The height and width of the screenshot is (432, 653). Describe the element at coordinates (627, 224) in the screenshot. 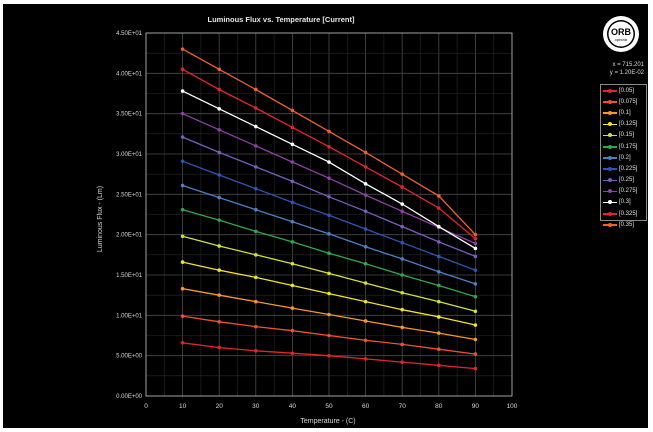

I see `legend-label: [0.35]` at that location.